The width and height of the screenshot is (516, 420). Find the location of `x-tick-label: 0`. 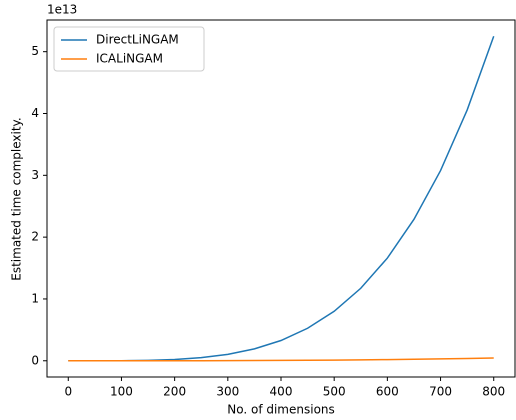

x-tick-label: 0 is located at coordinates (68, 392).